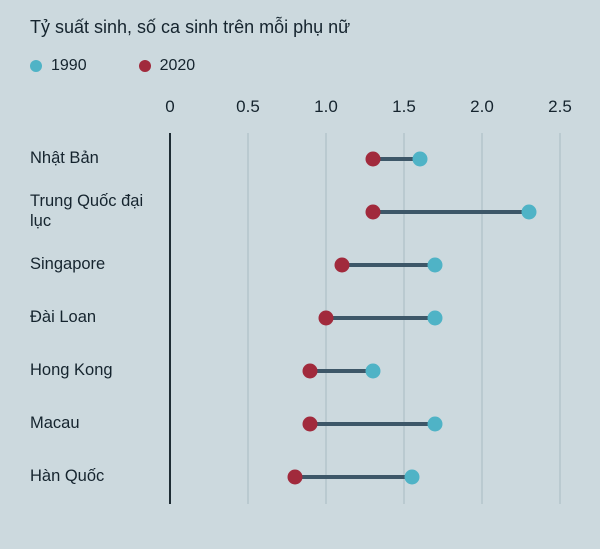  I want to click on y-axis-line, so click(170, 318).